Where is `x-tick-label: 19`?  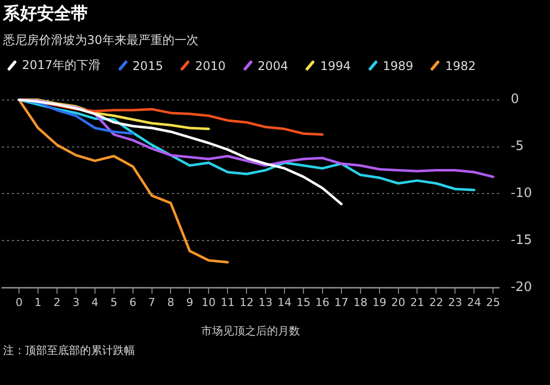
x-tick-label: 19 is located at coordinates (379, 303).